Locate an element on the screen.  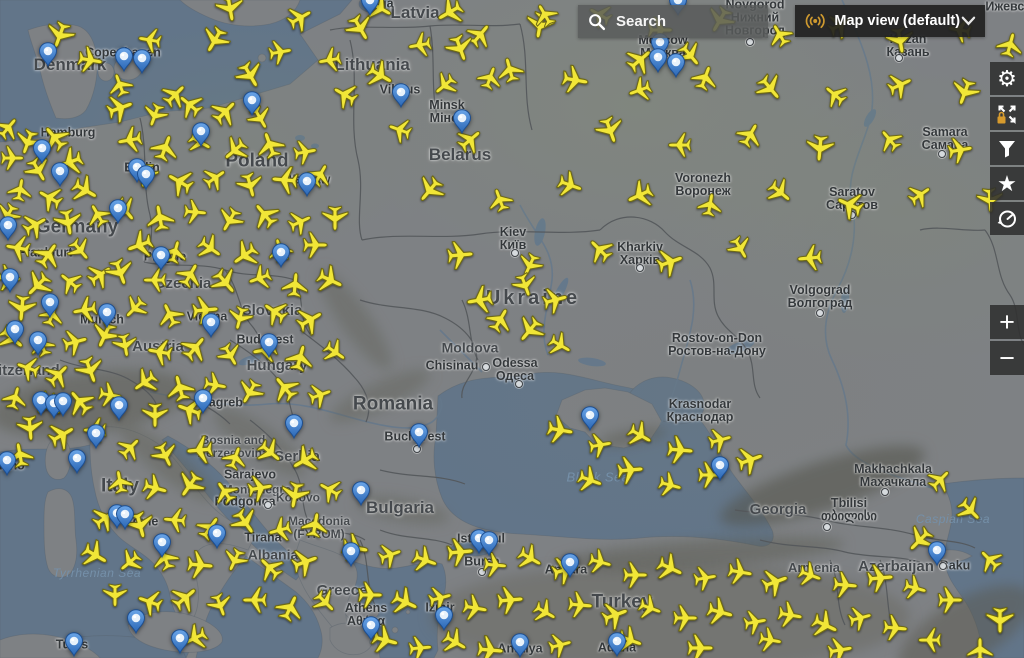
broadcast-icon is located at coordinates (815, 21).